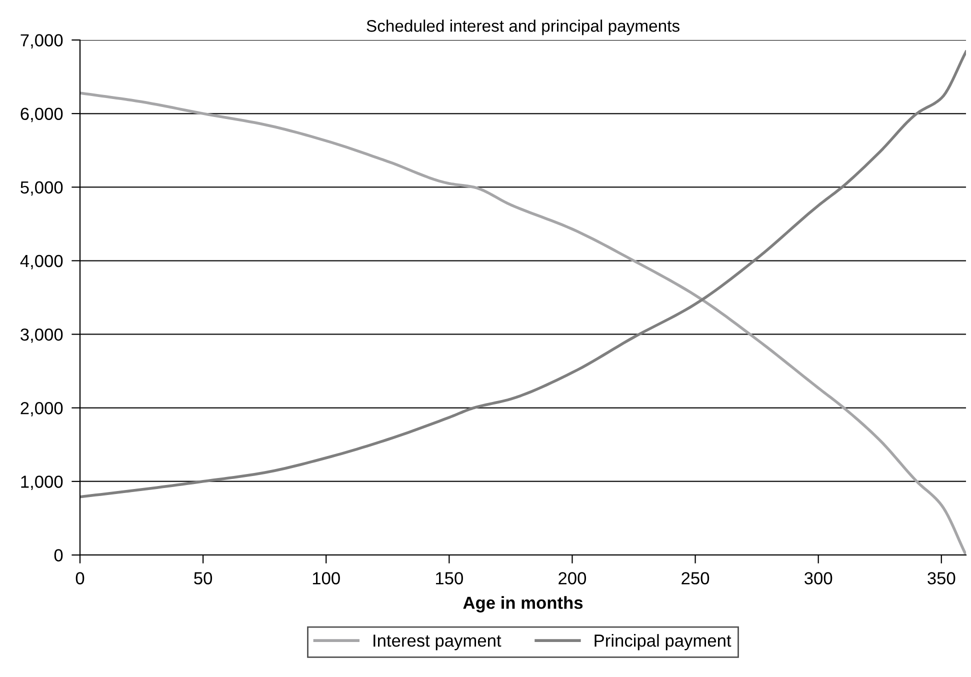 This screenshot has height=677, width=971. What do you see at coordinates (696, 578) in the screenshot?
I see `x-tick-label: 250` at bounding box center [696, 578].